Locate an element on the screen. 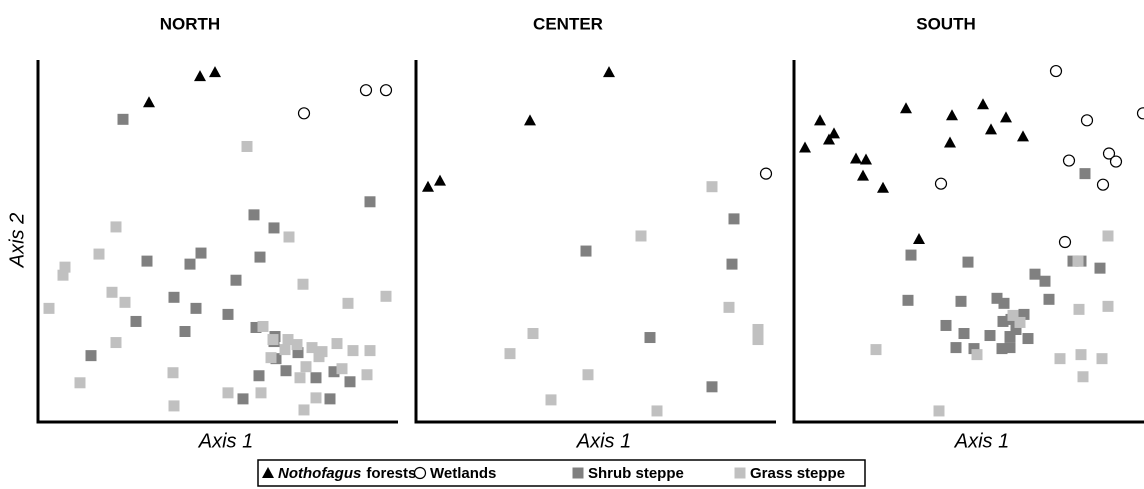 The image size is (1144, 489). legend-label: Shrub steppe is located at coordinates (636, 473).